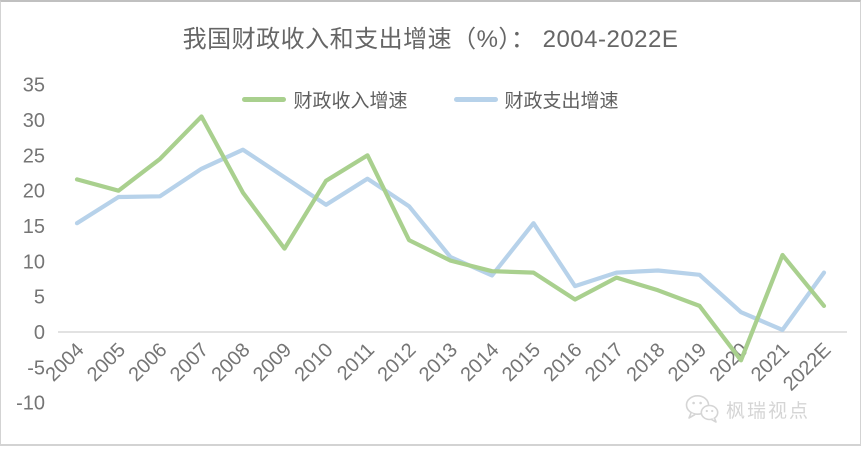  What do you see at coordinates (475, 99) in the screenshot?
I see `expenditure-line-swatch` at bounding box center [475, 99].